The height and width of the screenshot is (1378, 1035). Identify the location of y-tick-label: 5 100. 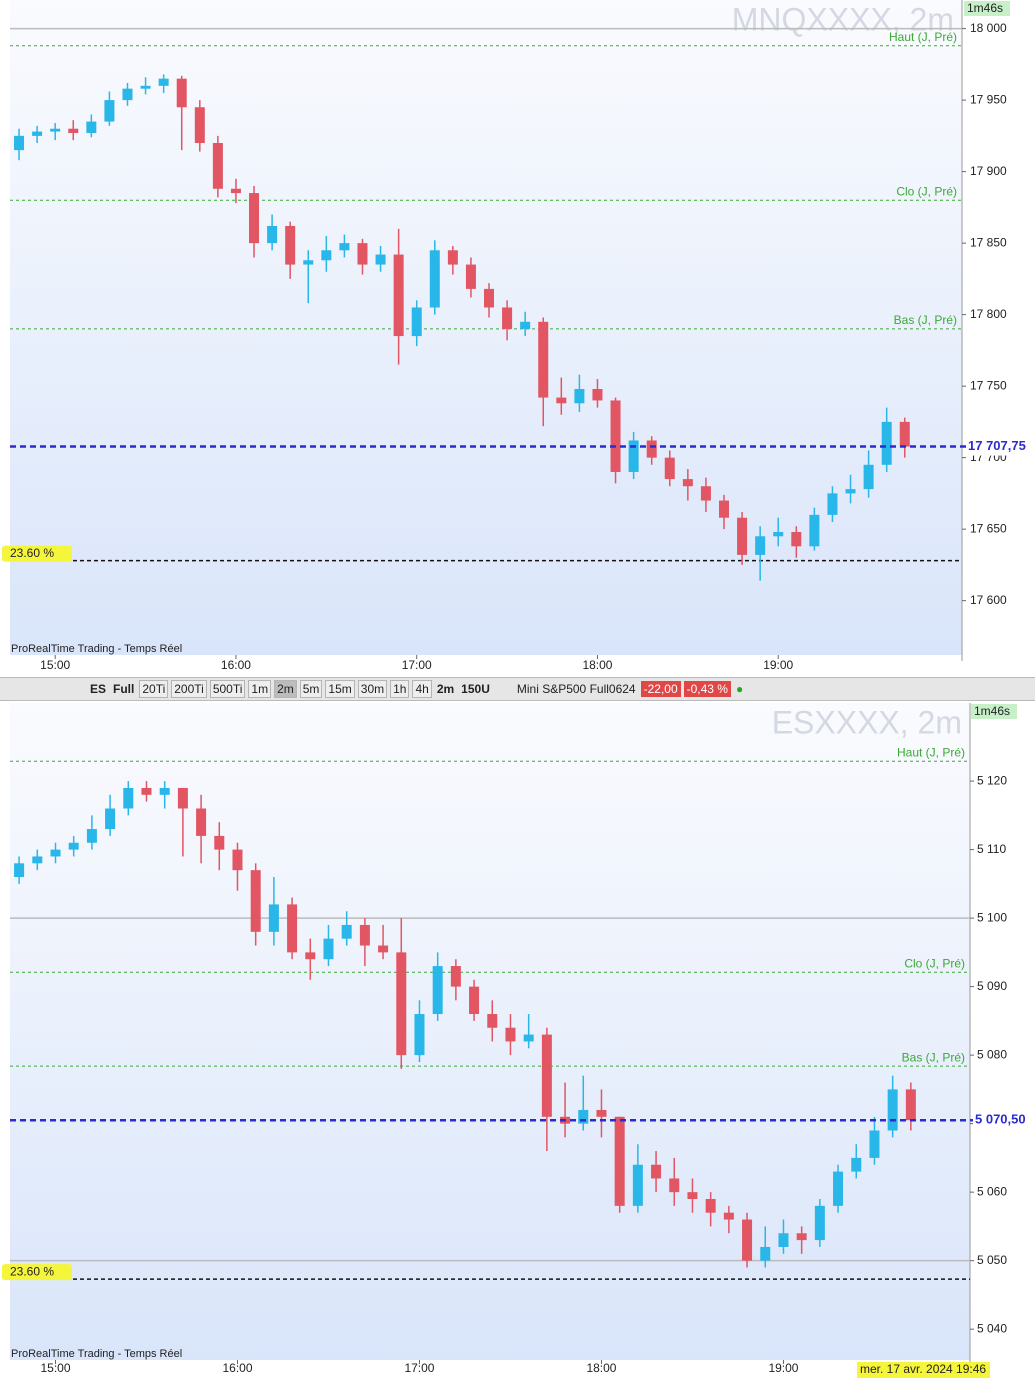
(992, 917).